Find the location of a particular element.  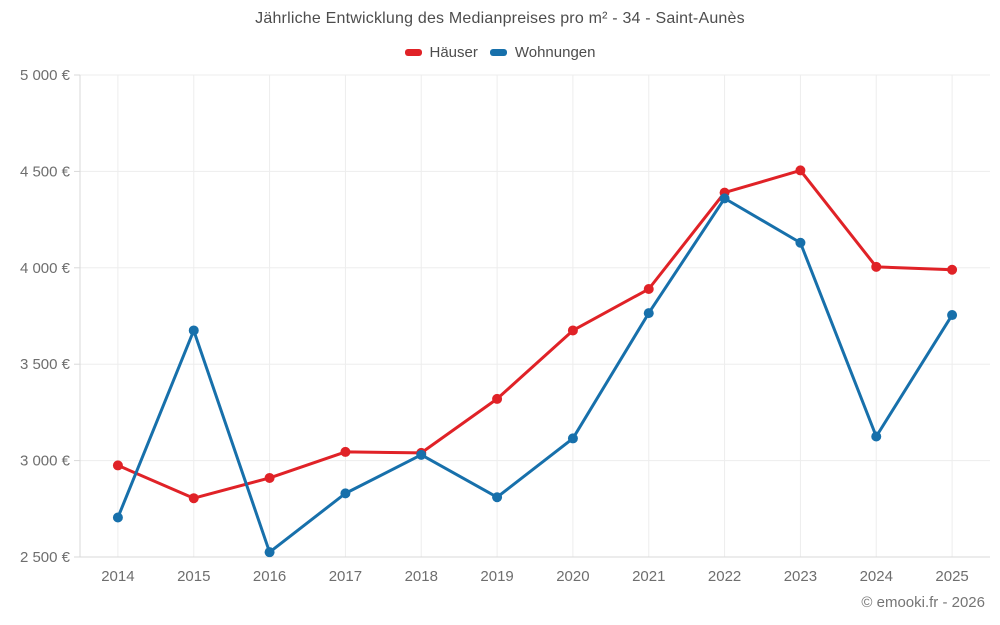

legend-item-wohnungen: Wohnungen is located at coordinates (542, 52).